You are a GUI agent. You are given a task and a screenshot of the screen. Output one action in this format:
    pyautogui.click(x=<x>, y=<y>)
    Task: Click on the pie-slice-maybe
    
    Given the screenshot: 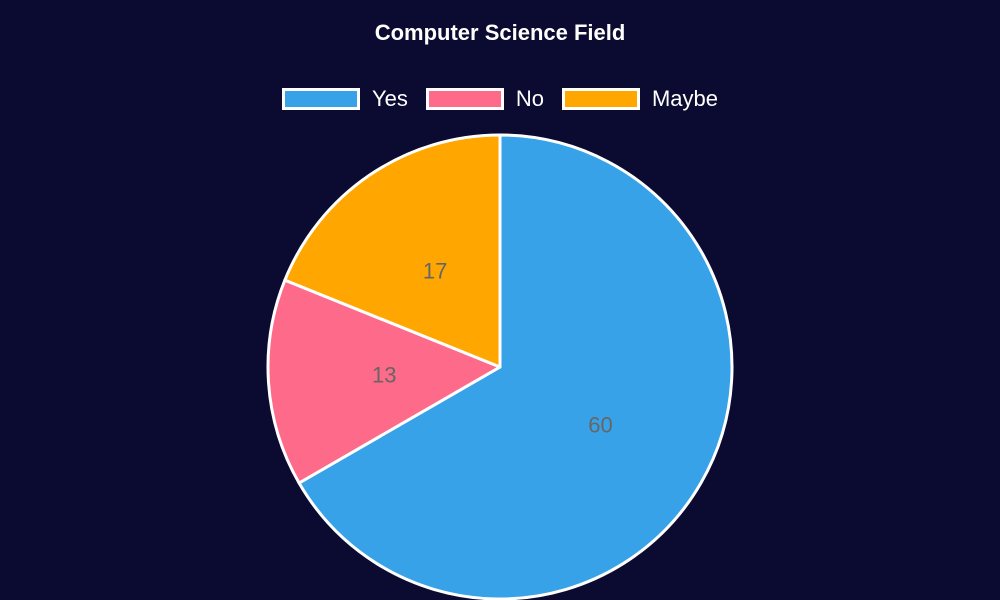 What is the action you would take?
    pyautogui.click(x=392, y=251)
    